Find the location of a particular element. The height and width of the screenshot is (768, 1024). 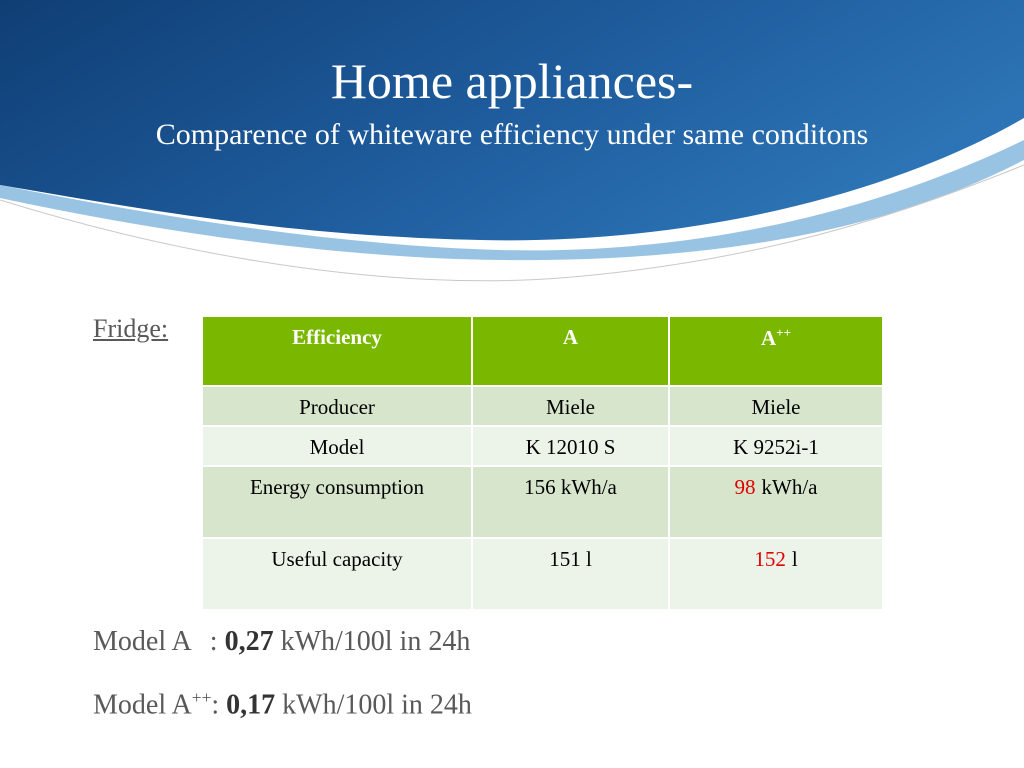

cell: 152 l is located at coordinates (776, 574).